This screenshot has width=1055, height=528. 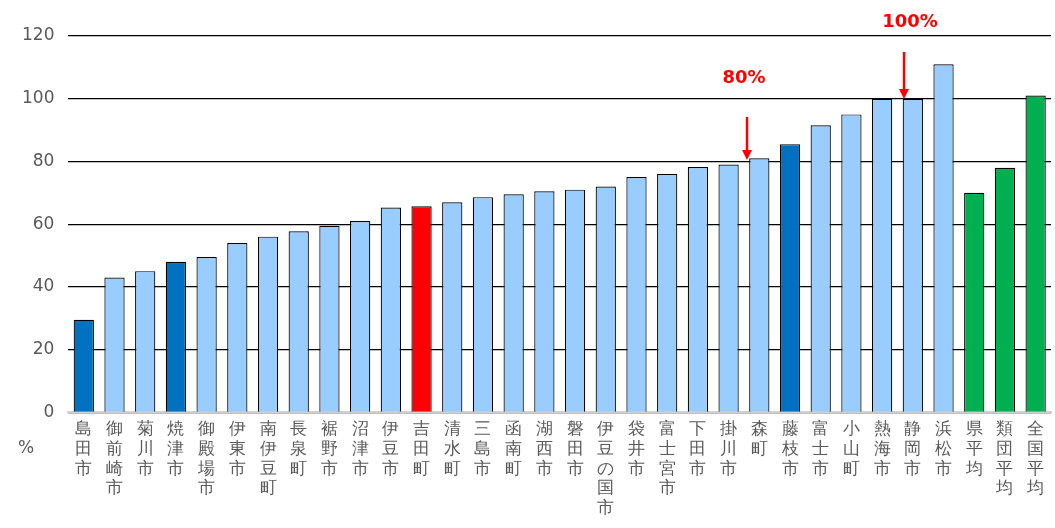 What do you see at coordinates (329, 448) in the screenshot?
I see `x-tick-label: 裾野市` at bounding box center [329, 448].